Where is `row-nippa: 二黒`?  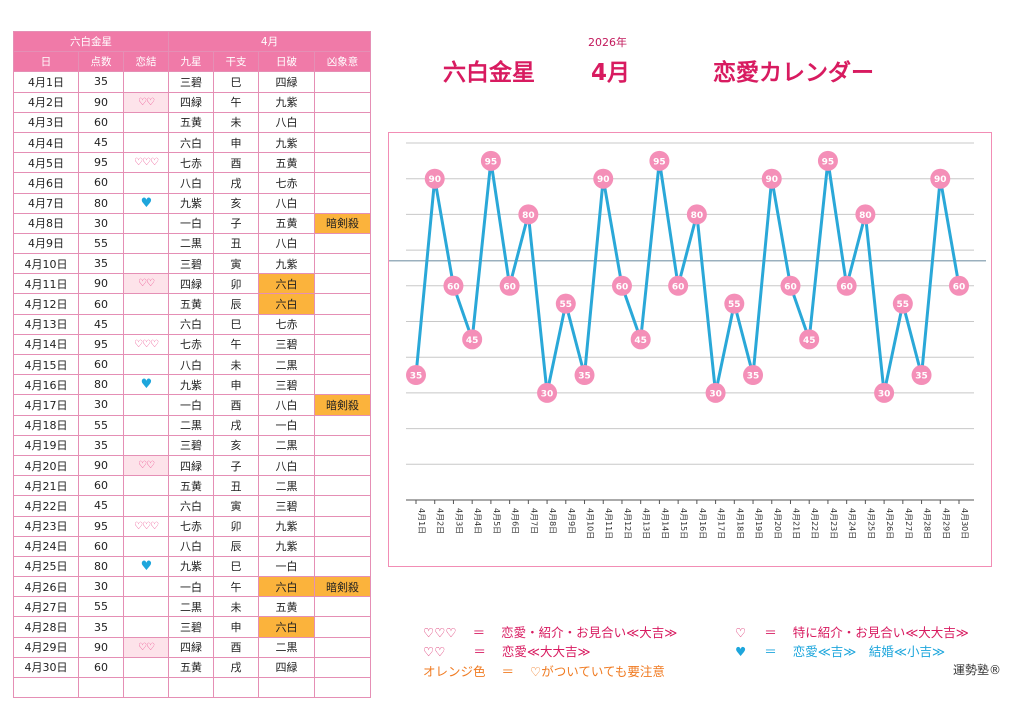 row-nippa: 二黒 is located at coordinates (287, 647).